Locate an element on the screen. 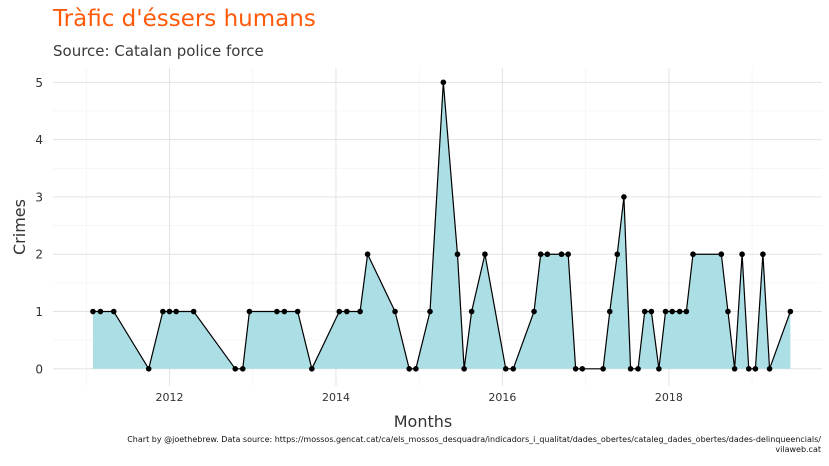 The width and height of the screenshot is (829, 466). y-axis-label: Crimes is located at coordinates (19, 227).